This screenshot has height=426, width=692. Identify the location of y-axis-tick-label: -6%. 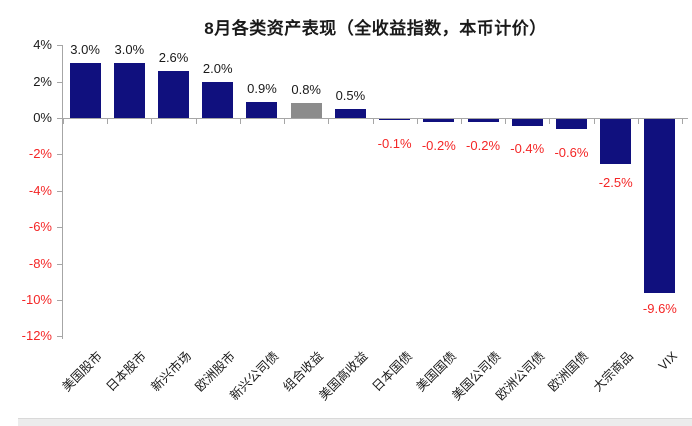
(40, 227).